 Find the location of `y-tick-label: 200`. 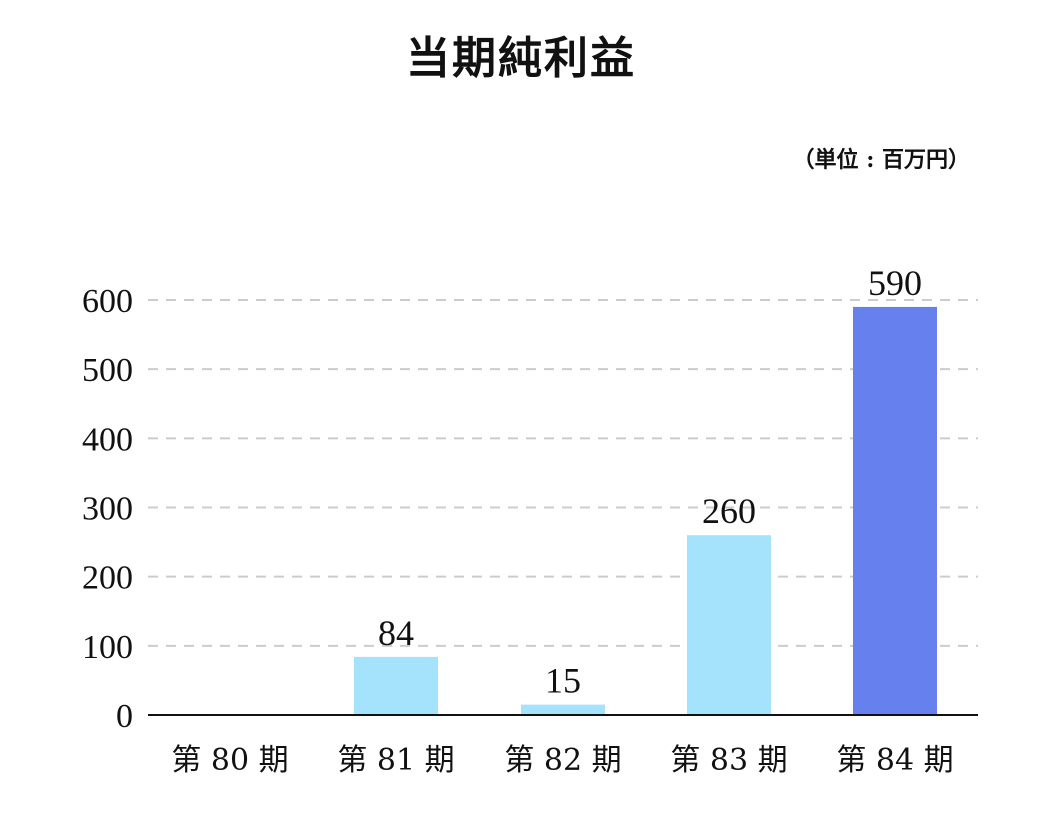

y-tick-label: 200 is located at coordinates (107, 578).